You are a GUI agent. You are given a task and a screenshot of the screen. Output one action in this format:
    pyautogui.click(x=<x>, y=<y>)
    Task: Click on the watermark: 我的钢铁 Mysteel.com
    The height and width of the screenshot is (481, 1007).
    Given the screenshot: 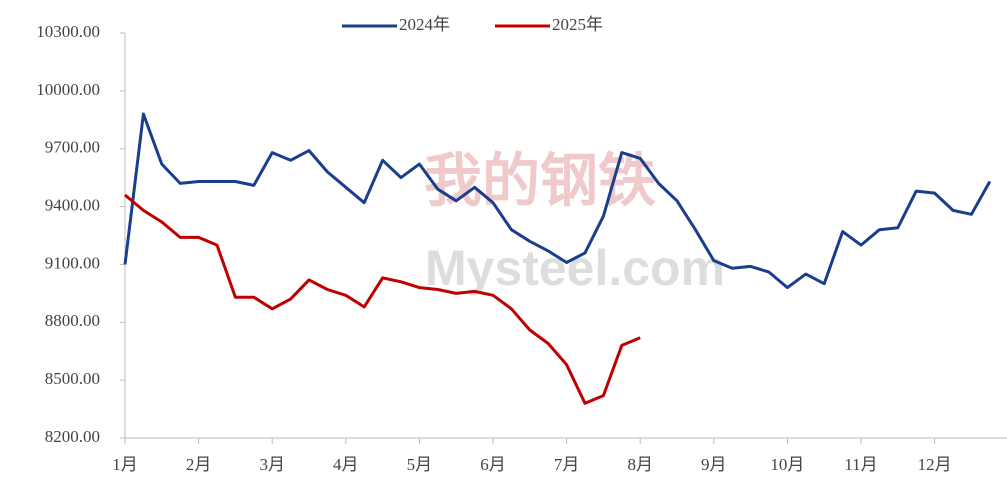 What is the action you would take?
    pyautogui.click(x=574, y=222)
    